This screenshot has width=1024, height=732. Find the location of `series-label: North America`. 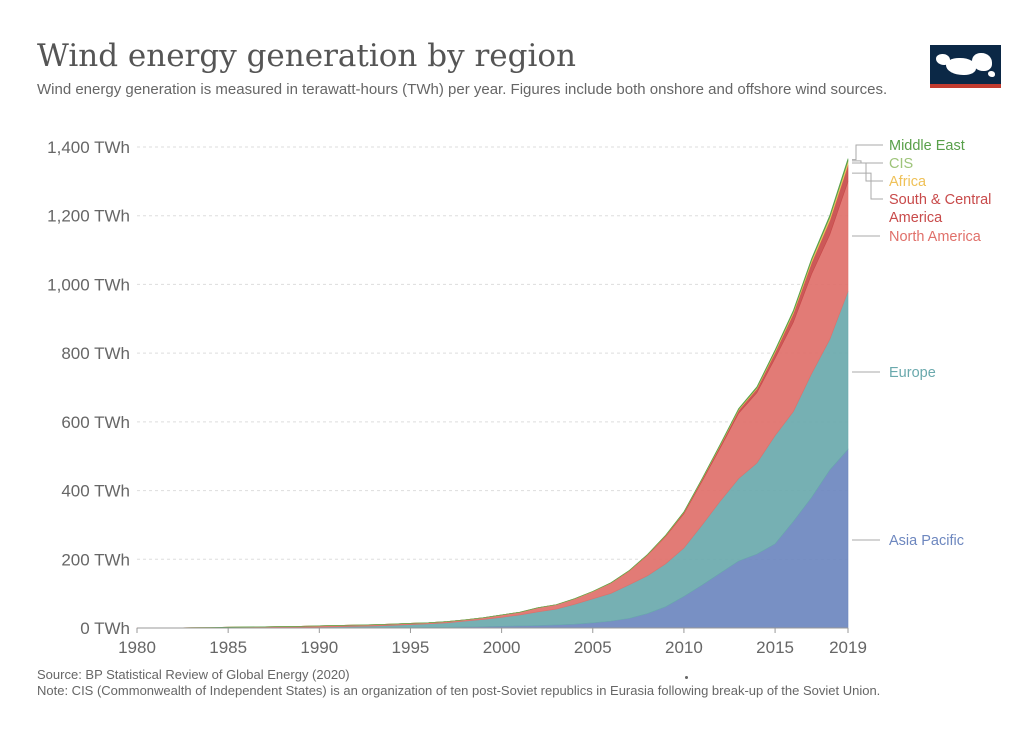

series-label: North America is located at coordinates (935, 237).